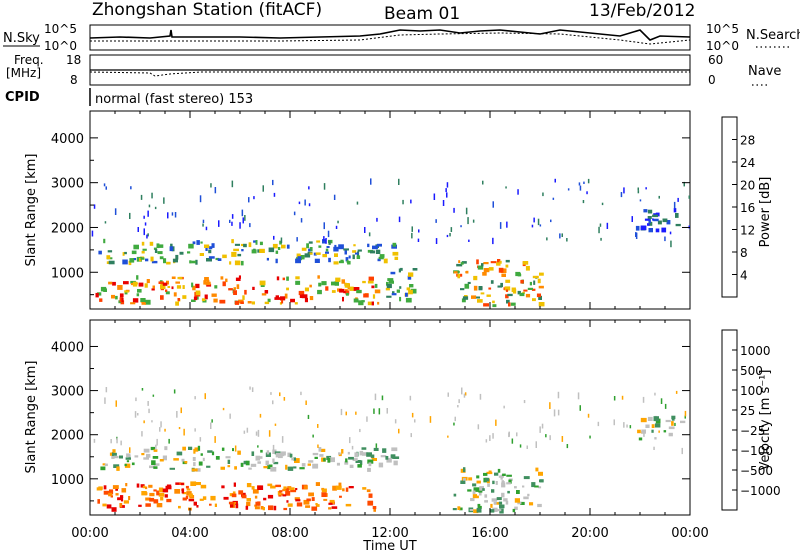  Describe the element at coordinates (289, 533) in the screenshot. I see `x-tick-label: 08:00` at that location.